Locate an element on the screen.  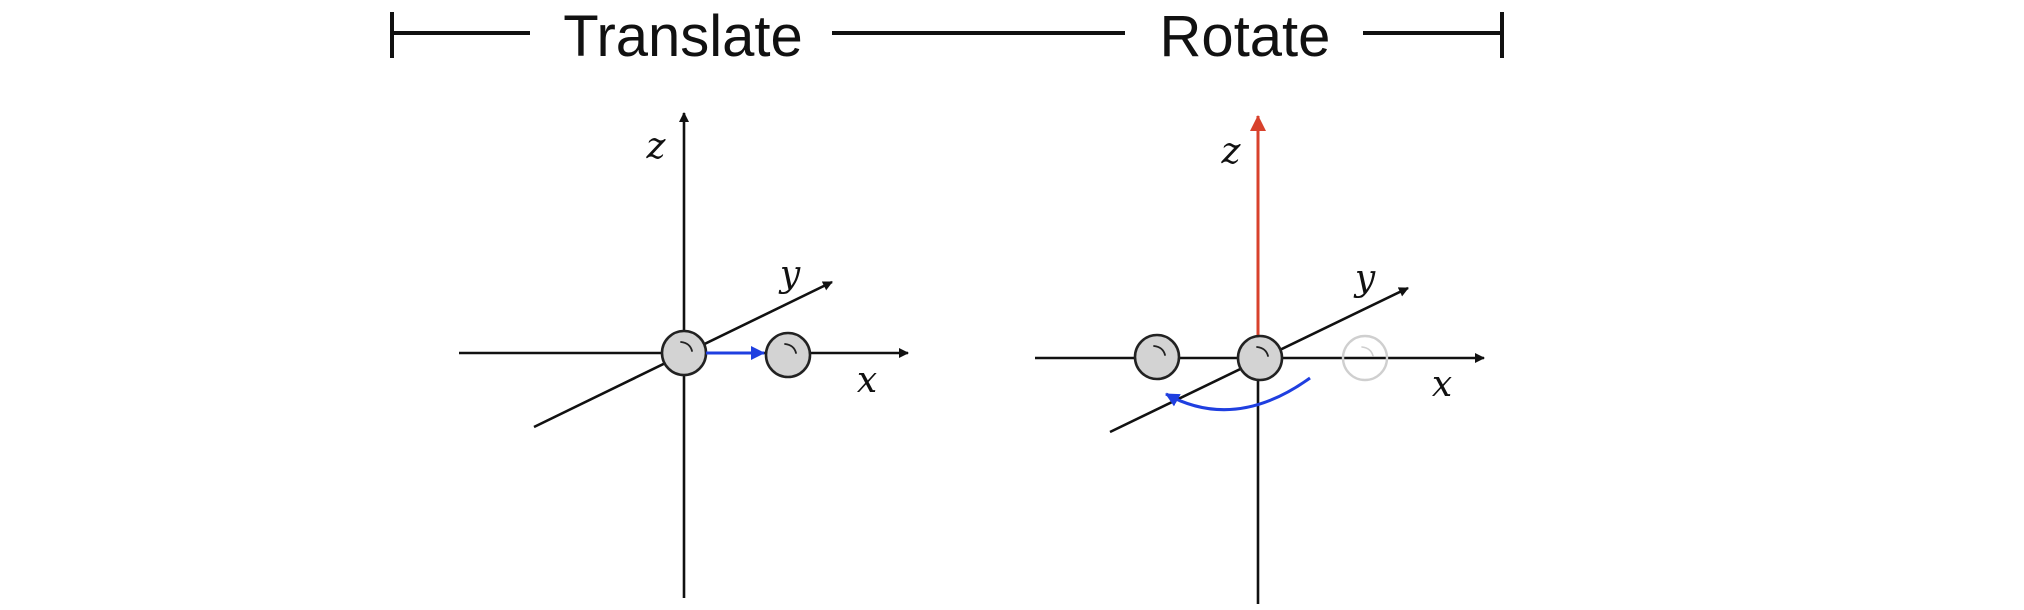
translate-x-label: x is located at coordinates (867, 380).